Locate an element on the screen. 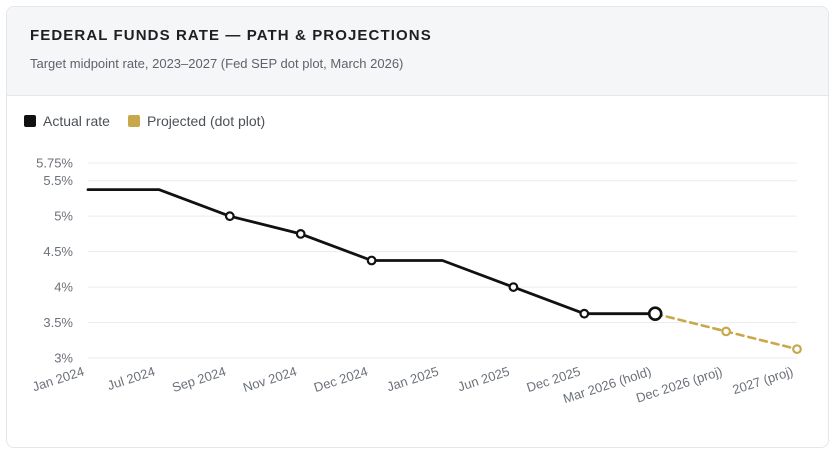 The image size is (837, 455). y-tick-label: 4% is located at coordinates (63, 287).